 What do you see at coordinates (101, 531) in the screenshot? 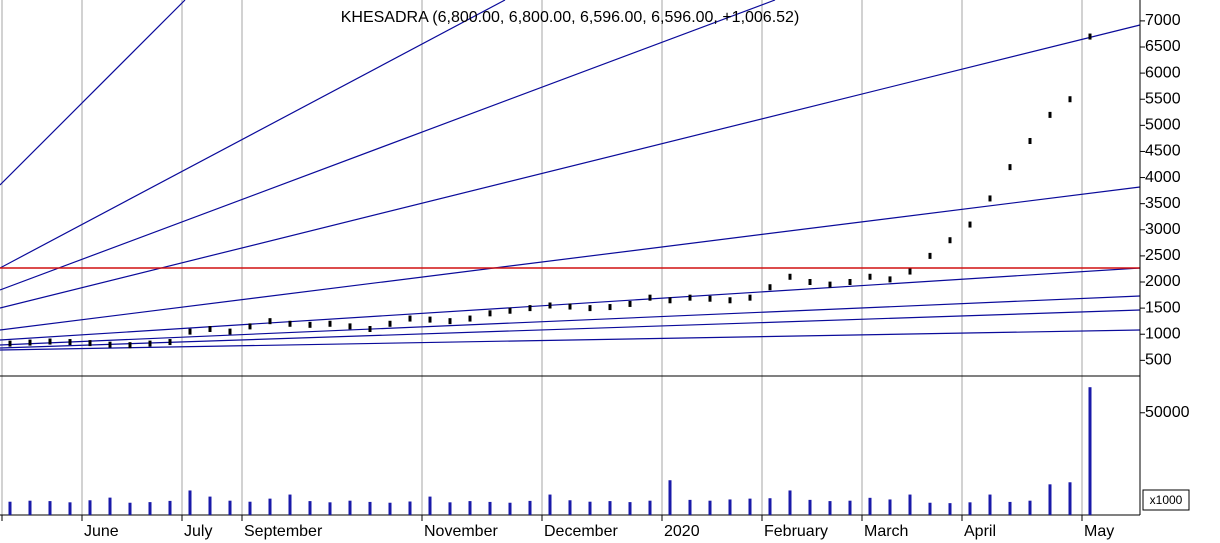
I see `x-tick-label: June` at bounding box center [101, 531].